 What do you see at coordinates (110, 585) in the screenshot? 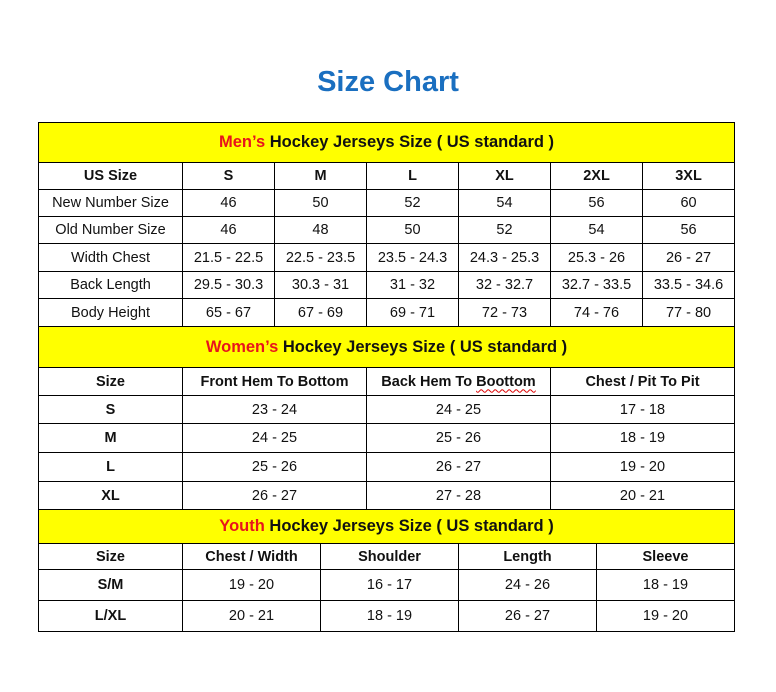
I see `row-label: S/M` at bounding box center [110, 585].